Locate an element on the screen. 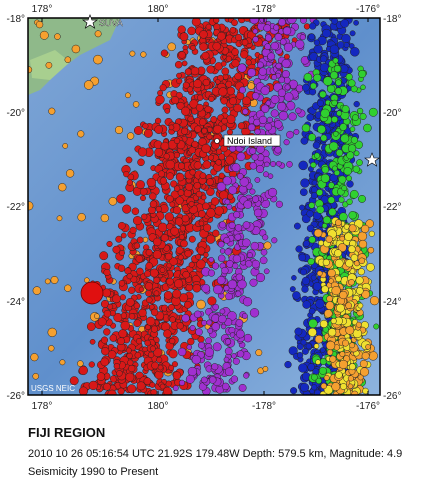 The image size is (427, 486). large-quake is located at coordinates (92, 293).